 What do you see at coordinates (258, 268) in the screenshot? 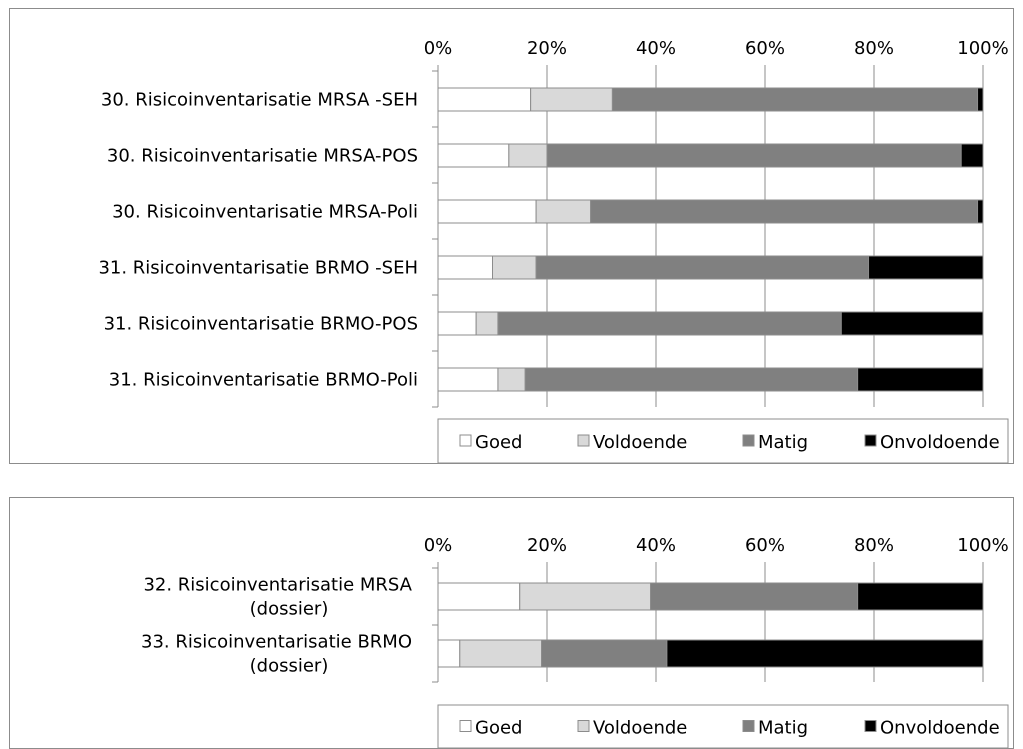
I see `category-label: 31. Risicoinventarisatie BRMO -SEH` at bounding box center [258, 268].